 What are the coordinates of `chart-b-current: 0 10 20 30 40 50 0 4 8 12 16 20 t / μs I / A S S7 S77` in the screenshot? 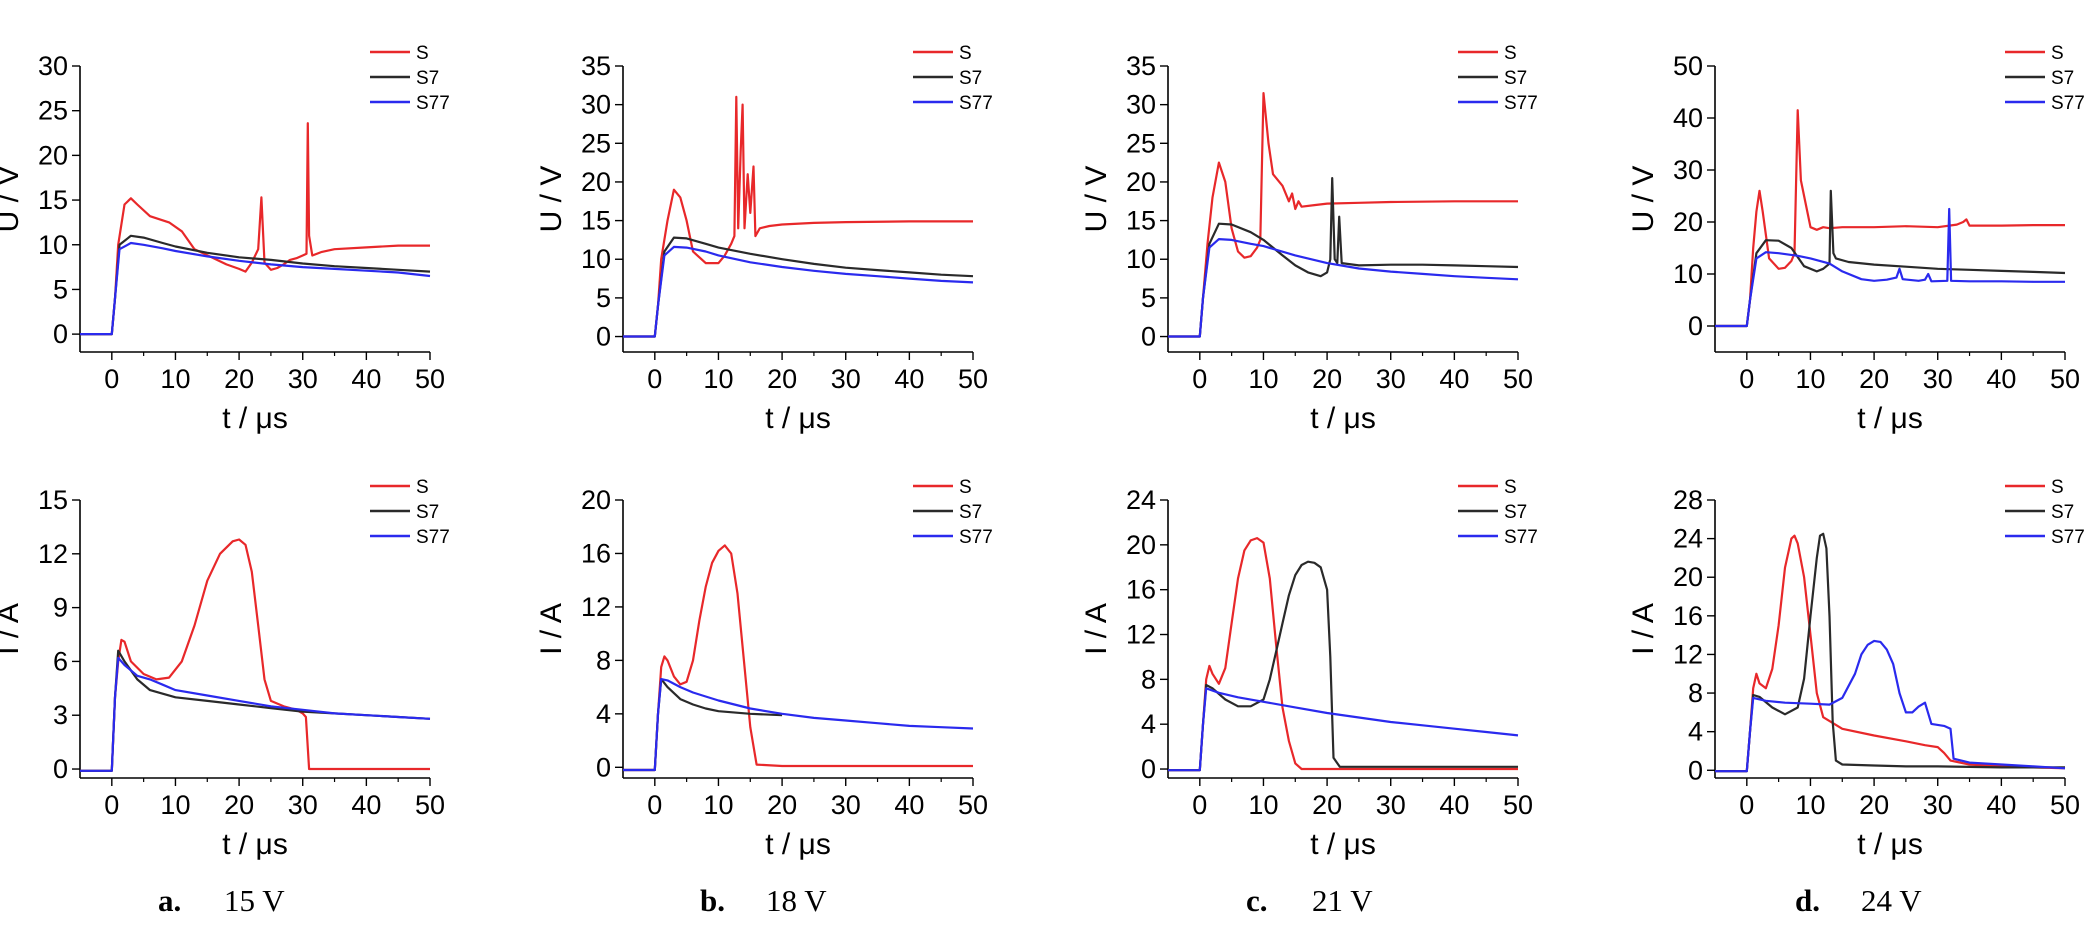 It's located at (764, 669).